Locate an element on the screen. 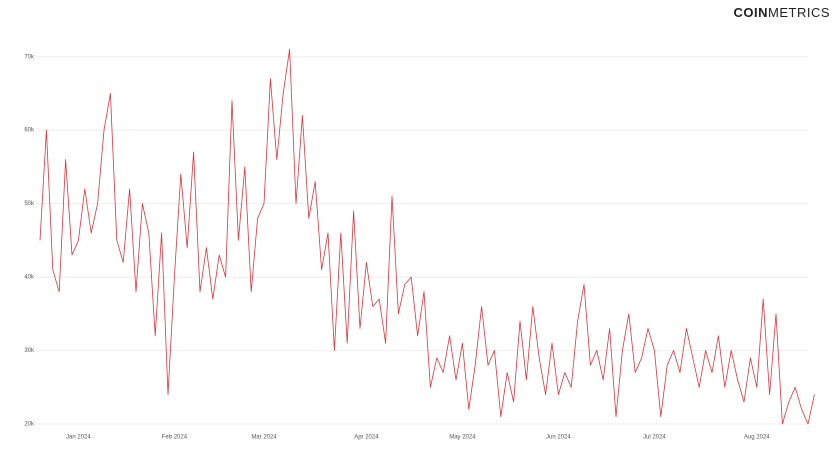 The width and height of the screenshot is (840, 468). y-tick-label: 30k is located at coordinates (29, 351).